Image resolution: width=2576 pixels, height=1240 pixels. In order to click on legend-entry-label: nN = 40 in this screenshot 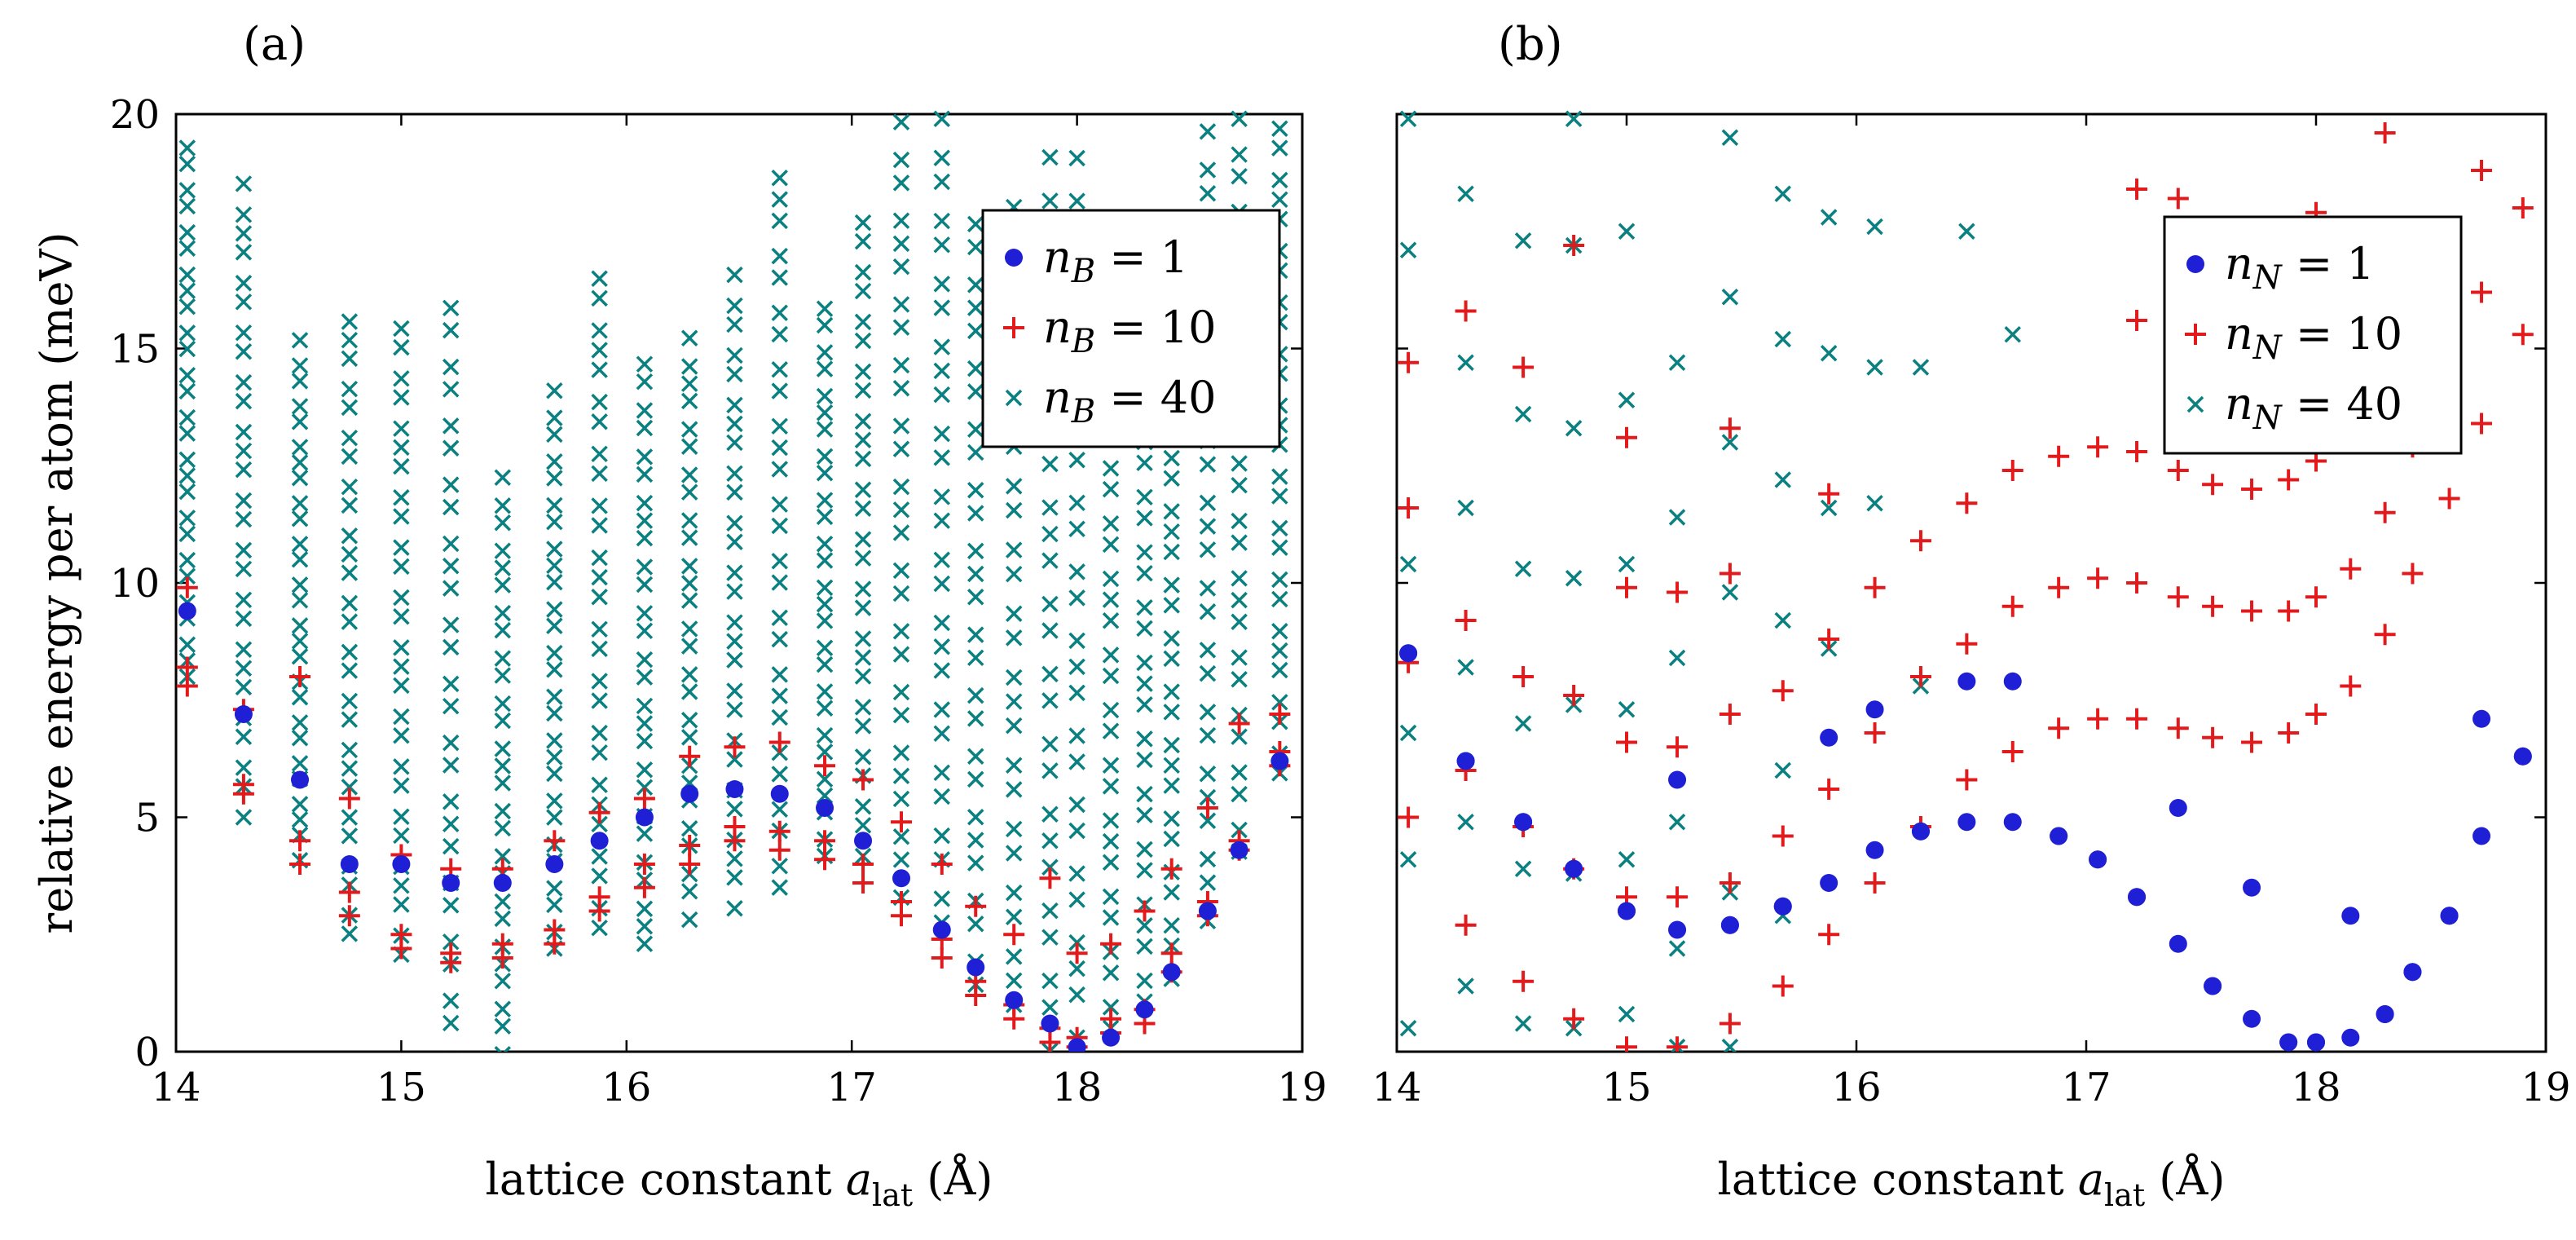, I will do `click(2313, 407)`.